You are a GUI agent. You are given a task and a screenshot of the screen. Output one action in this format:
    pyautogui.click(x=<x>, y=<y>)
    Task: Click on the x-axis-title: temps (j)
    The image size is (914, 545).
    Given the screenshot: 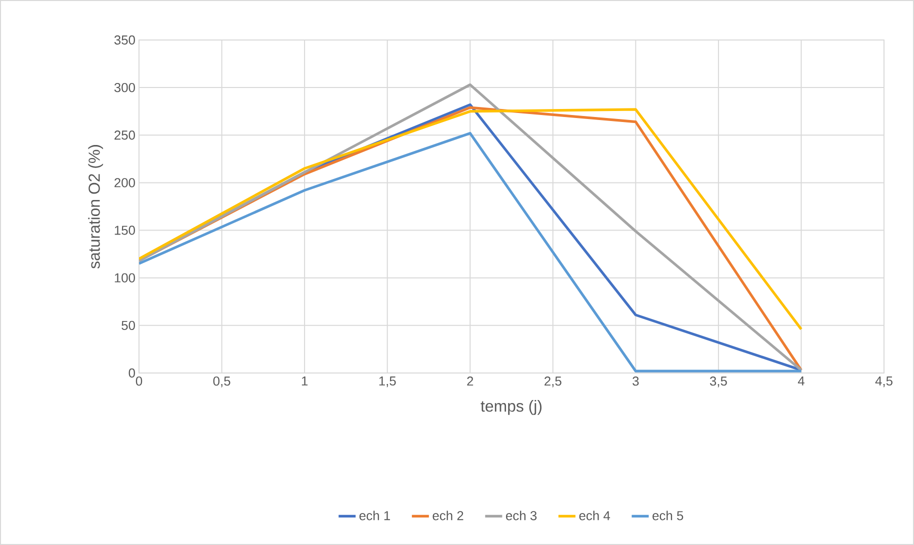 What is the action you would take?
    pyautogui.click(x=511, y=407)
    